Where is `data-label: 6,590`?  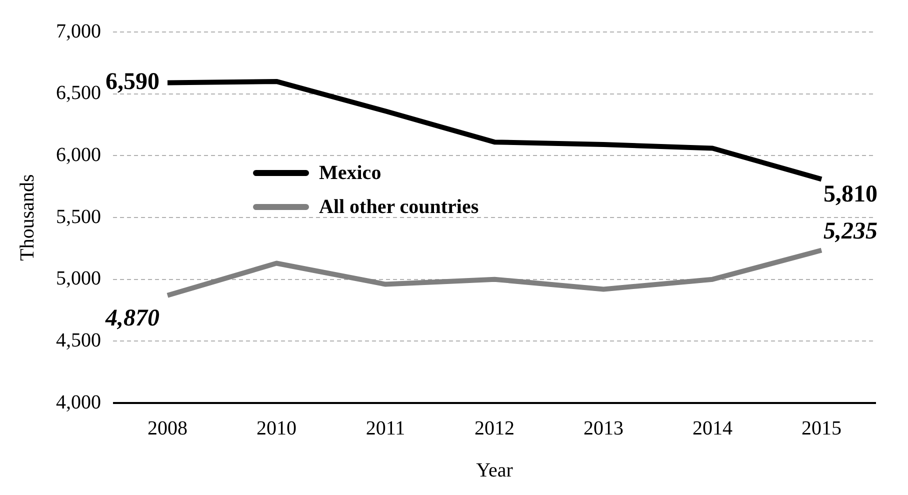 data-label: 6,590 is located at coordinates (133, 81).